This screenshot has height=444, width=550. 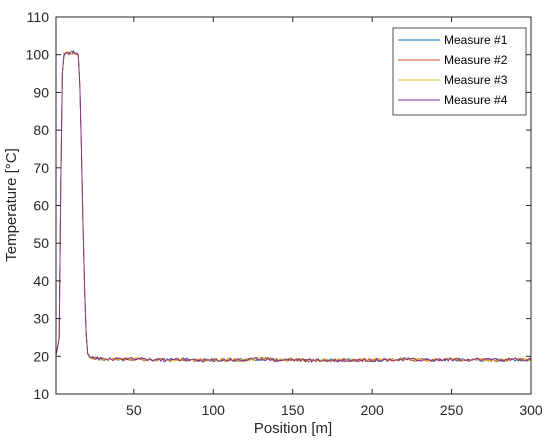 What do you see at coordinates (41, 281) in the screenshot?
I see `y-tick-label: 40` at bounding box center [41, 281].